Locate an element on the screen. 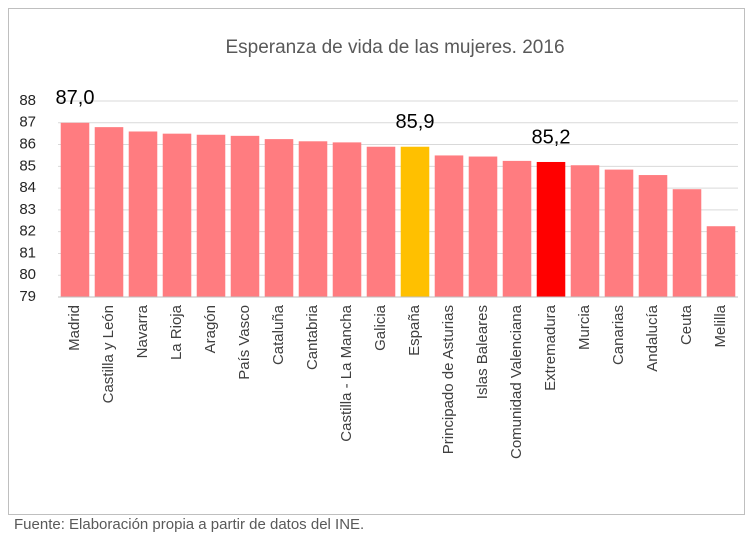  y-tick-label: 84 is located at coordinates (27, 187).